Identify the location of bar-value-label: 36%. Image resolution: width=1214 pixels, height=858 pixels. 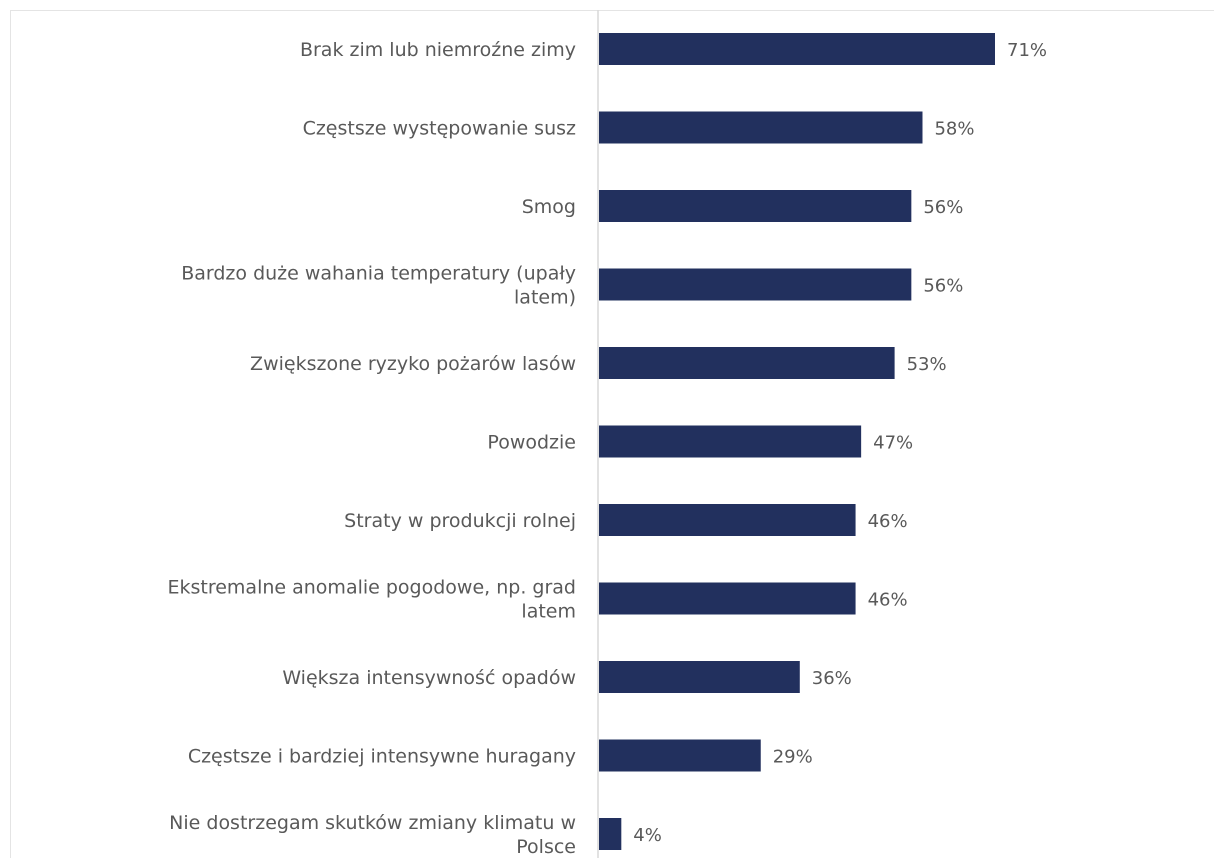
(832, 678).